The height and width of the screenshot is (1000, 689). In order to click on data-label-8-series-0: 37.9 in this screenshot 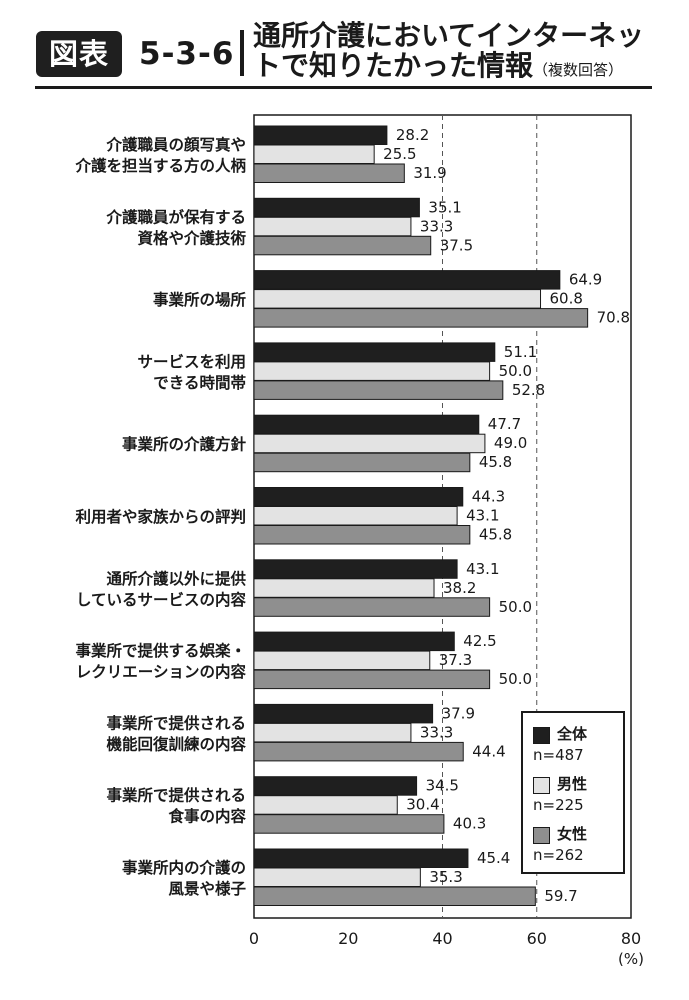, I will do `click(458, 713)`.